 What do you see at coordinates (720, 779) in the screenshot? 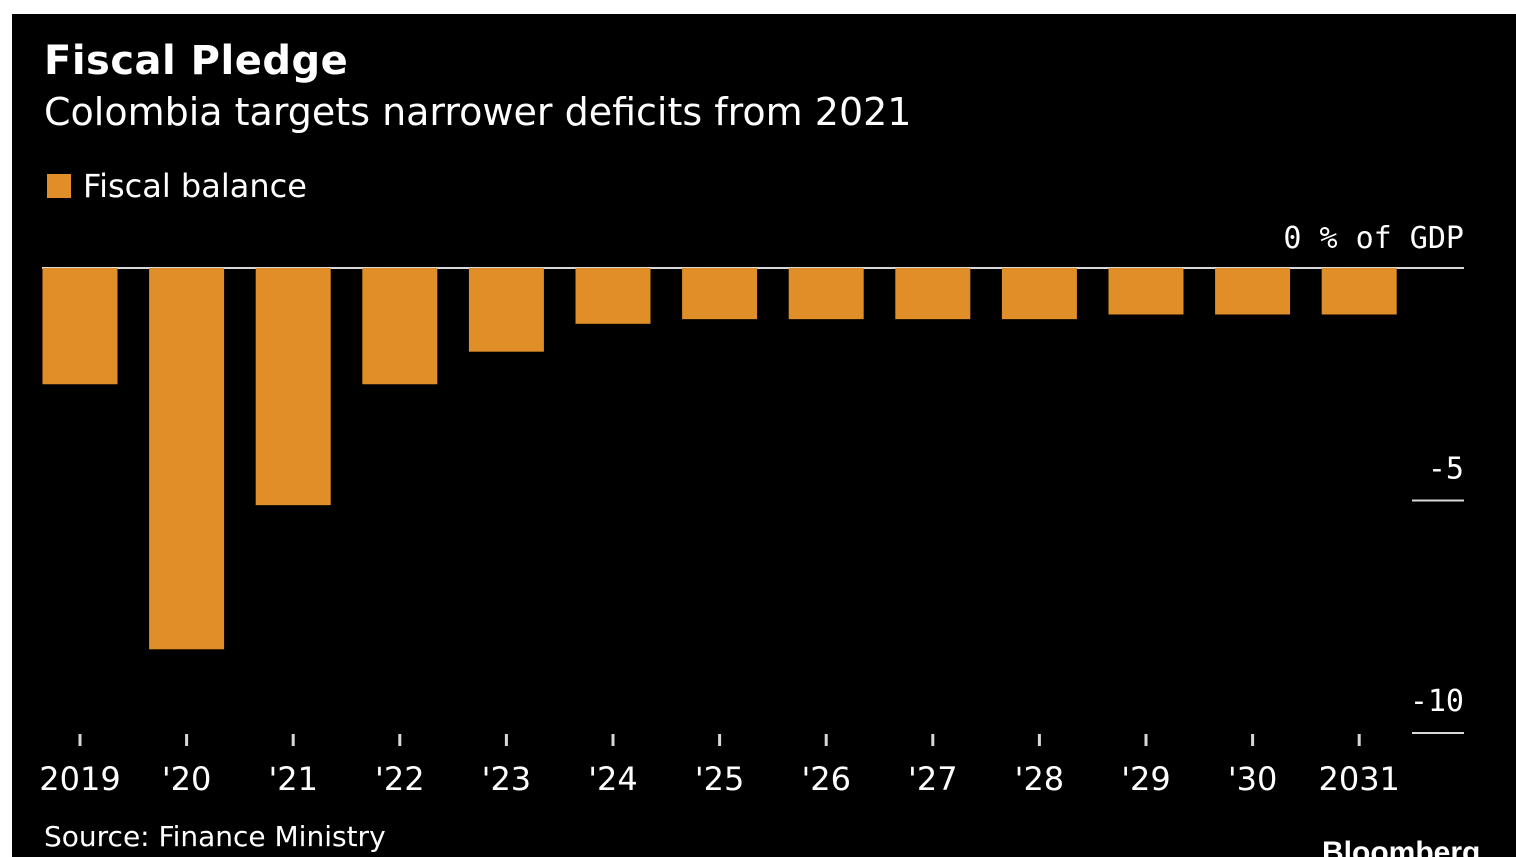
I see `x-tick-label: '25` at bounding box center [720, 779].